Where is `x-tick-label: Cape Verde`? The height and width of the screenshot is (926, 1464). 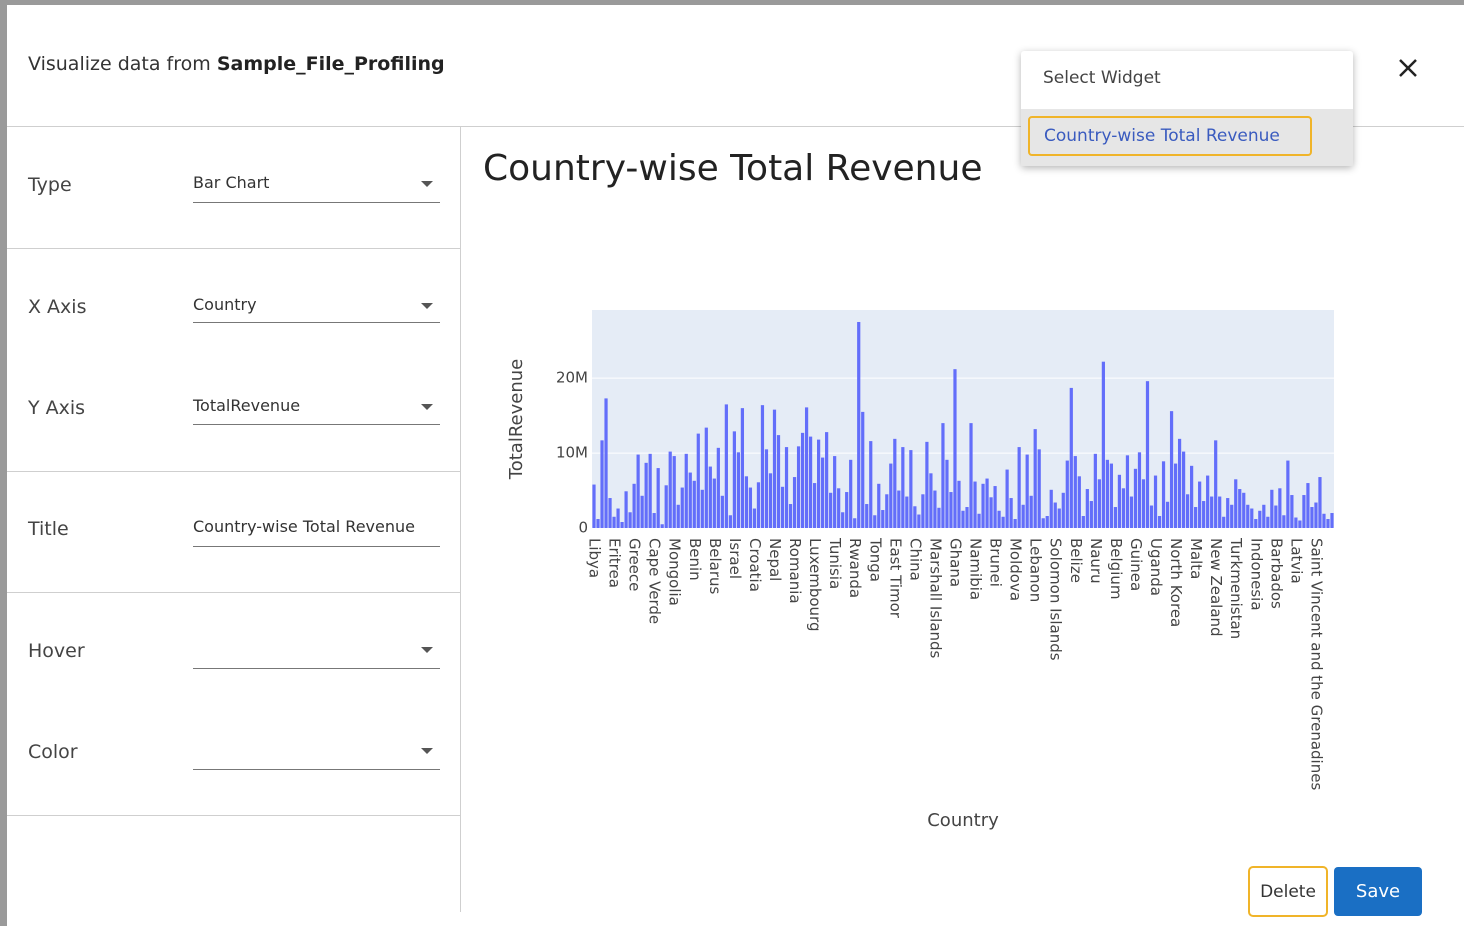
x-tick-label: Cape Verde is located at coordinates (655, 581).